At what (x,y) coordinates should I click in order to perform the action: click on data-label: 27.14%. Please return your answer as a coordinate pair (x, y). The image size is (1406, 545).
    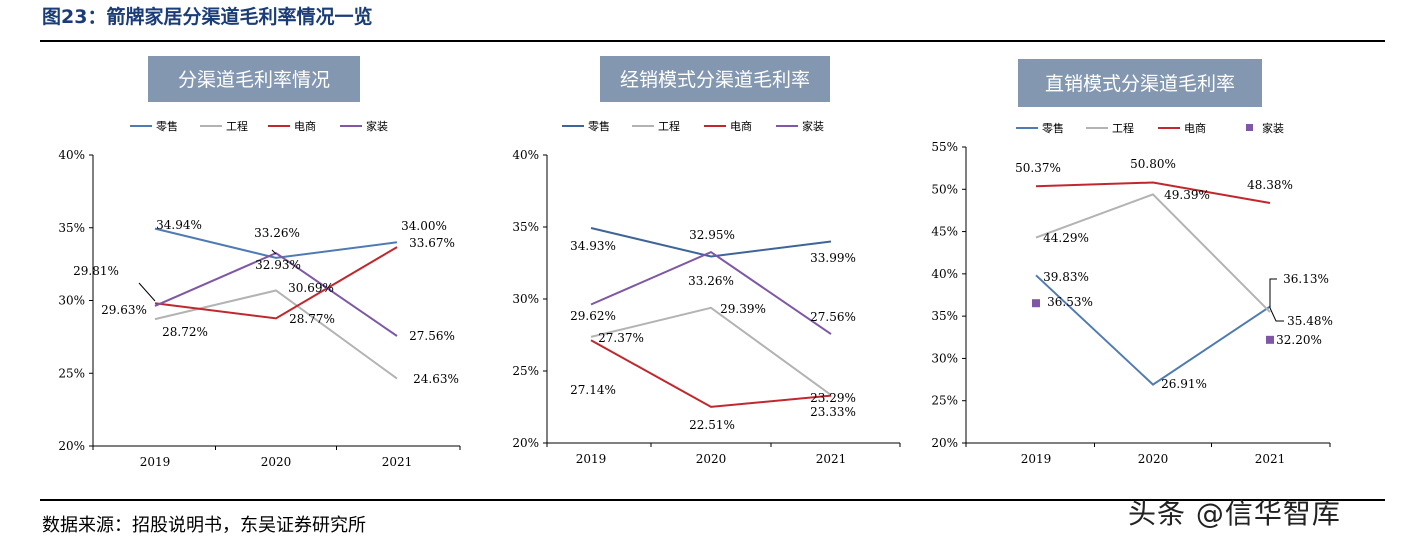
    Looking at the image, I should click on (593, 390).